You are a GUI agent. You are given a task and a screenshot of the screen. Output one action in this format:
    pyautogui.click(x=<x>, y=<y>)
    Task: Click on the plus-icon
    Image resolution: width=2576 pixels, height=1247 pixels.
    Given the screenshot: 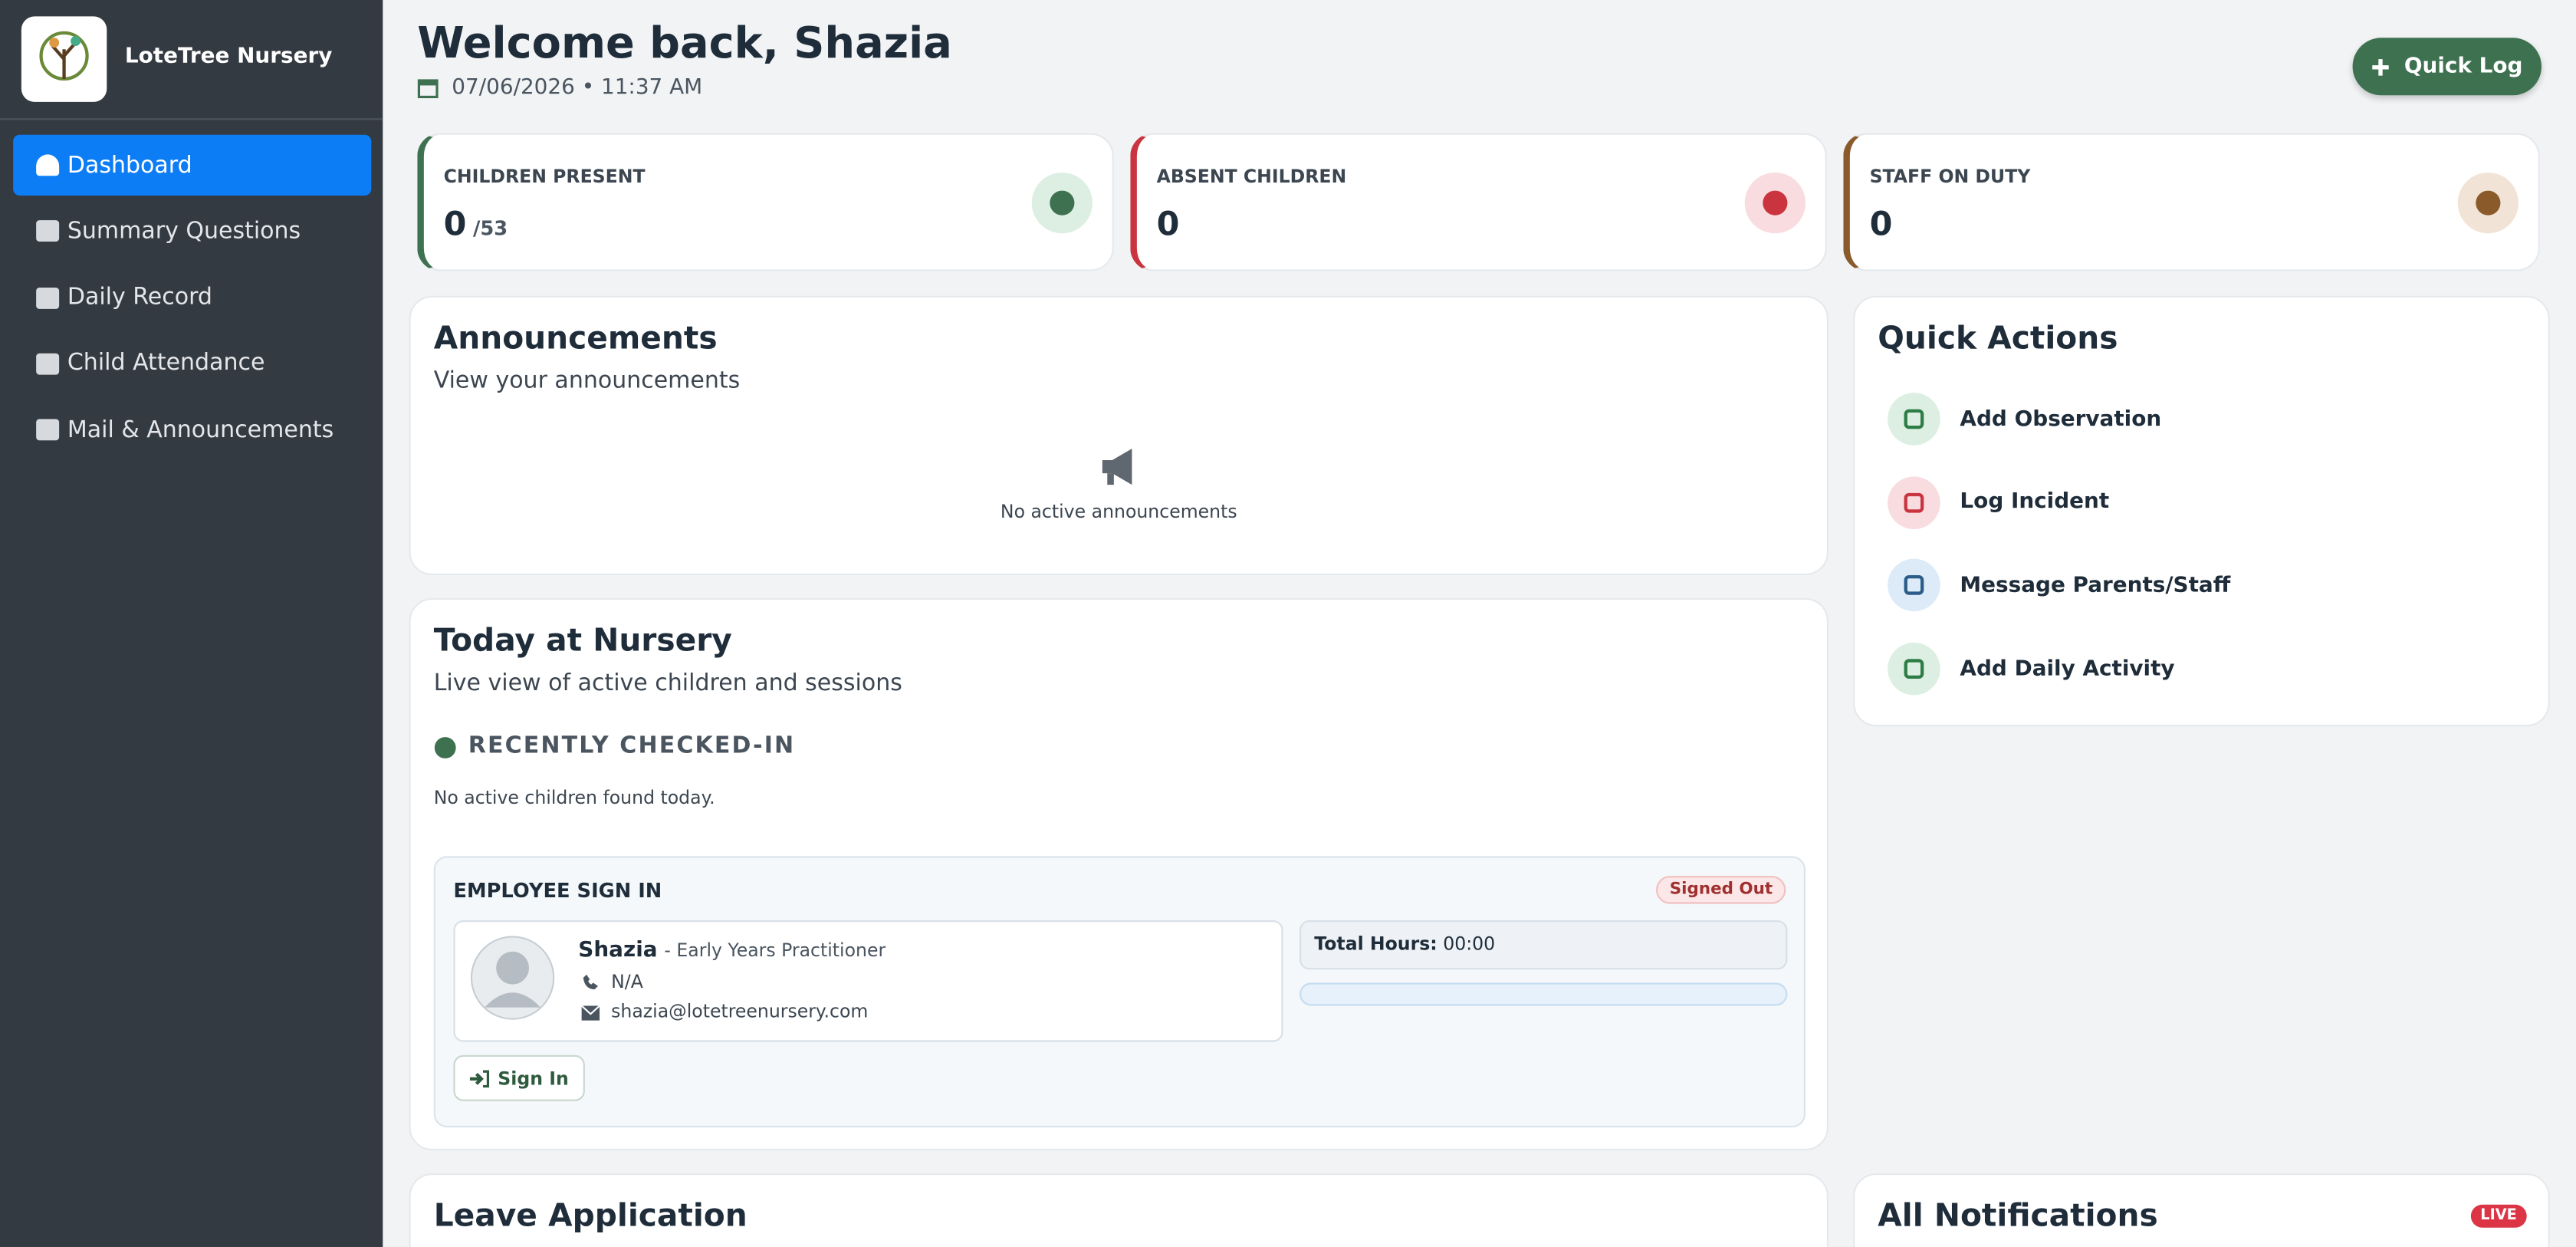 What is the action you would take?
    pyautogui.click(x=2381, y=66)
    